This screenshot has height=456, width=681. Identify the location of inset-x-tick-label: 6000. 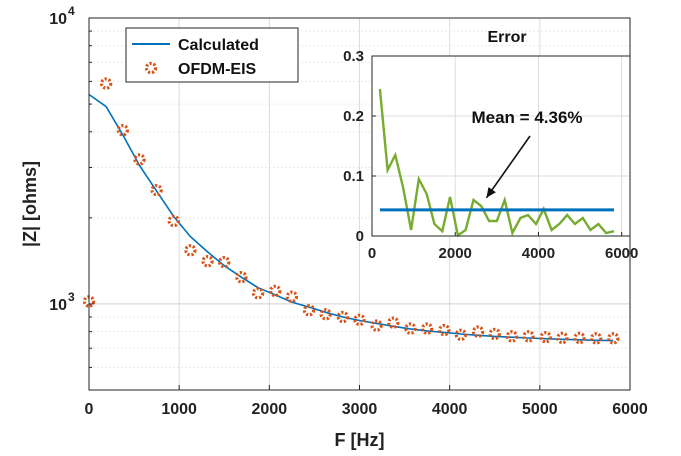
(621, 253).